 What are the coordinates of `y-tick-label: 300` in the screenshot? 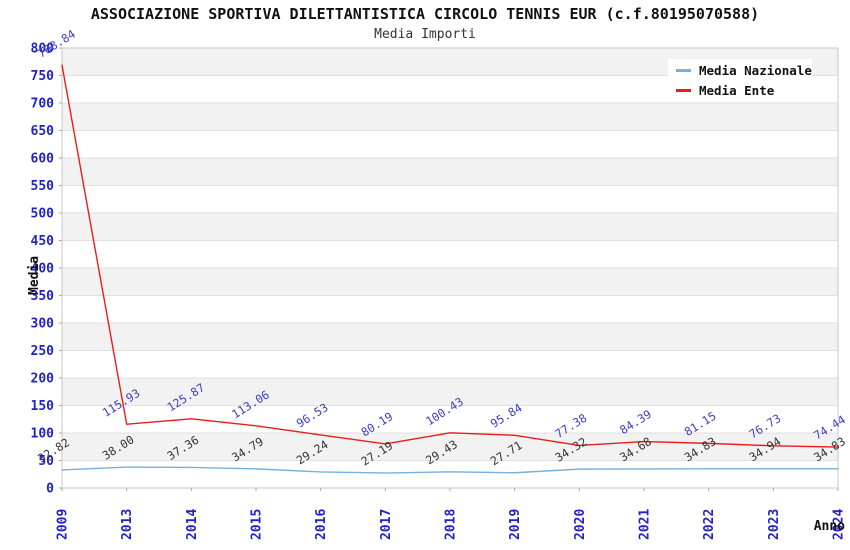 It's located at (43, 324).